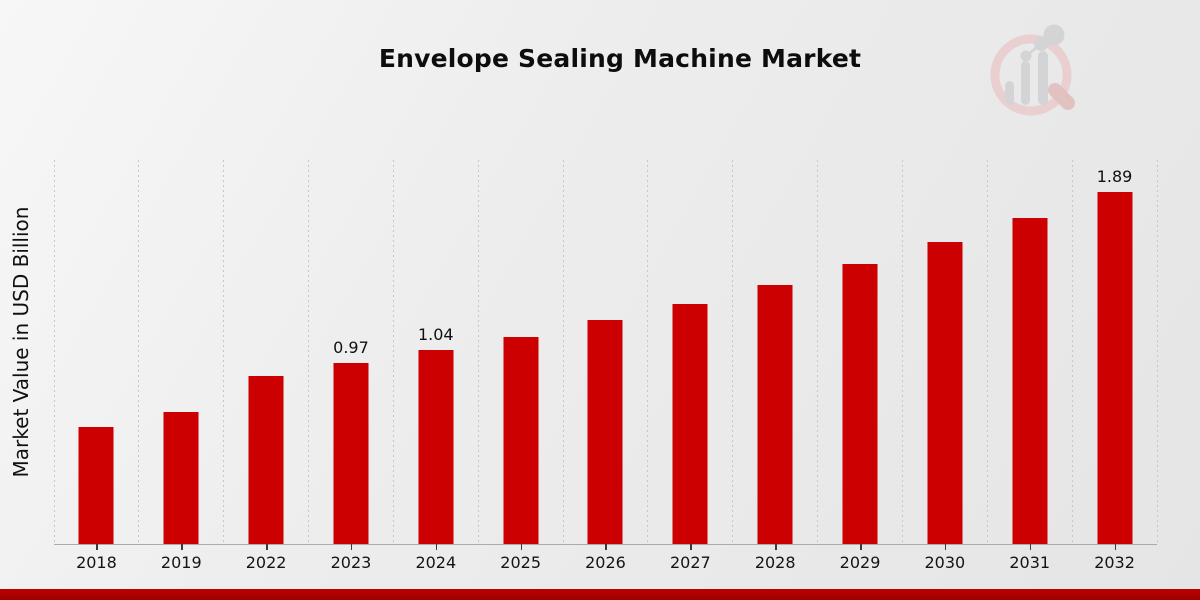 The height and width of the screenshot is (600, 1200). What do you see at coordinates (96, 562) in the screenshot?
I see `x-tick-label-2018: 2018` at bounding box center [96, 562].